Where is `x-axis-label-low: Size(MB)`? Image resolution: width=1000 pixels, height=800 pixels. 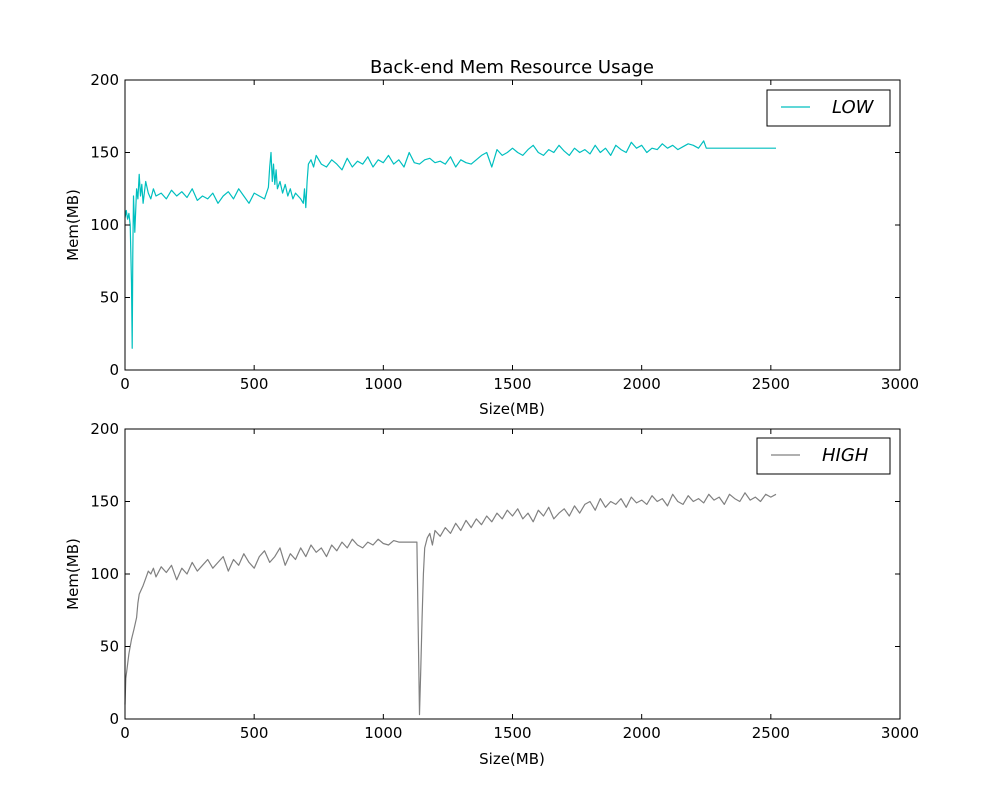
x-axis-label-low: Size(MB) is located at coordinates (512, 409).